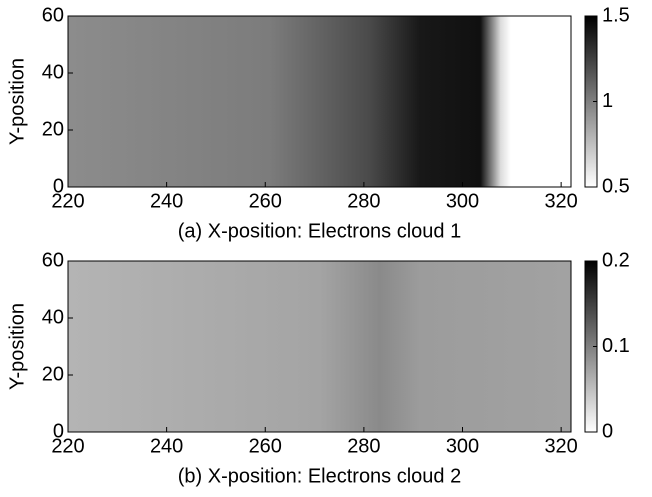 The image size is (652, 497). What do you see at coordinates (616, 260) in the screenshot?
I see `colorbar-tick-label: 0.2` at bounding box center [616, 260].